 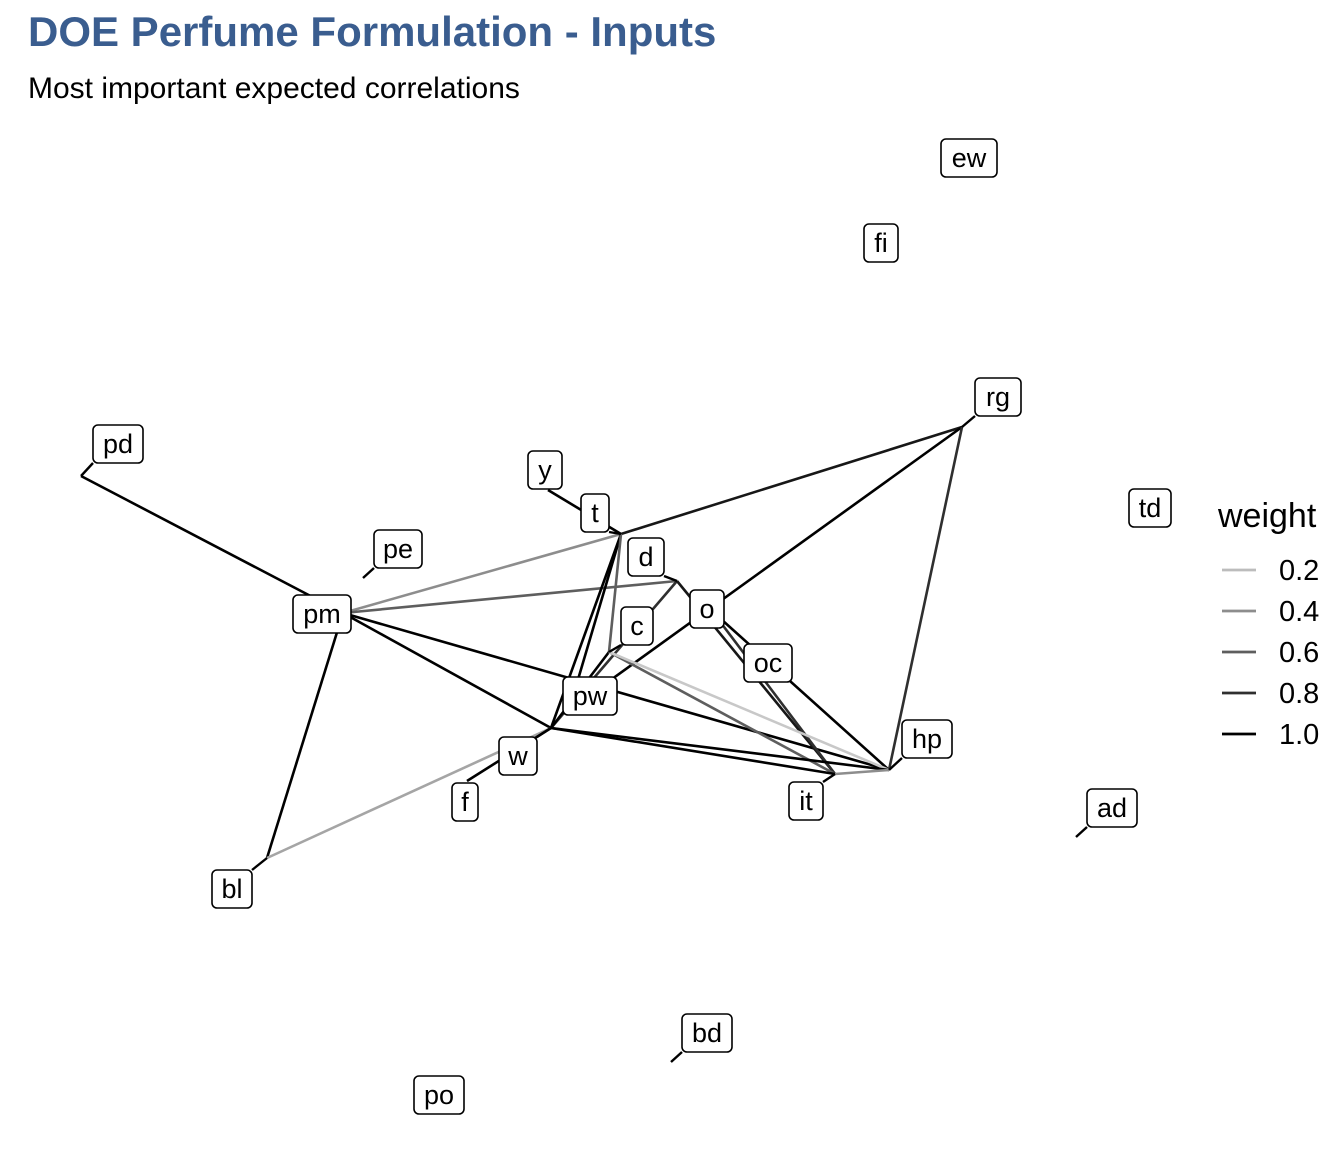 I want to click on node-box-pm, so click(x=322, y=614).